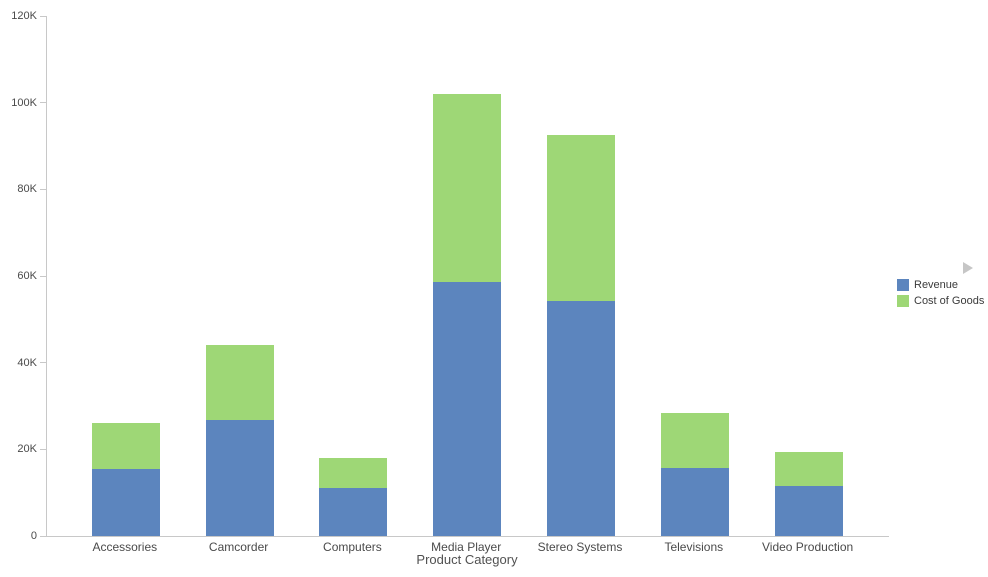 The height and width of the screenshot is (577, 988). I want to click on bar-stack-televisions, so click(694, 474).